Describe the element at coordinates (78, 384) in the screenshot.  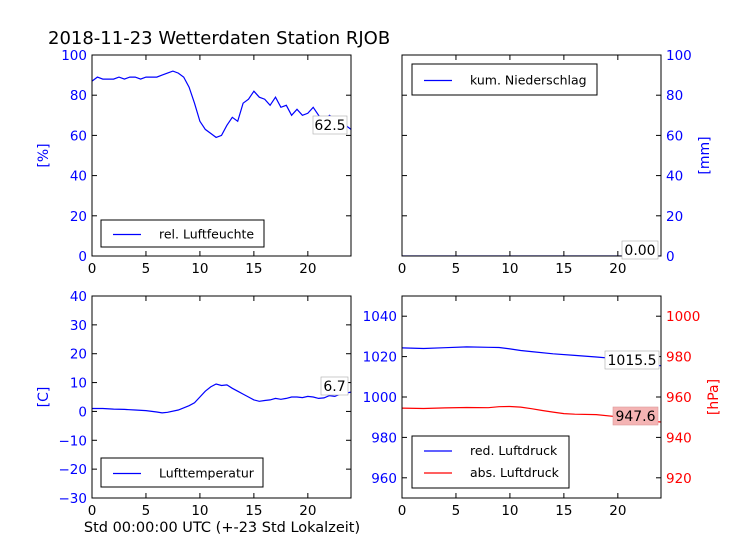
I see `y-tick-label: 10` at that location.